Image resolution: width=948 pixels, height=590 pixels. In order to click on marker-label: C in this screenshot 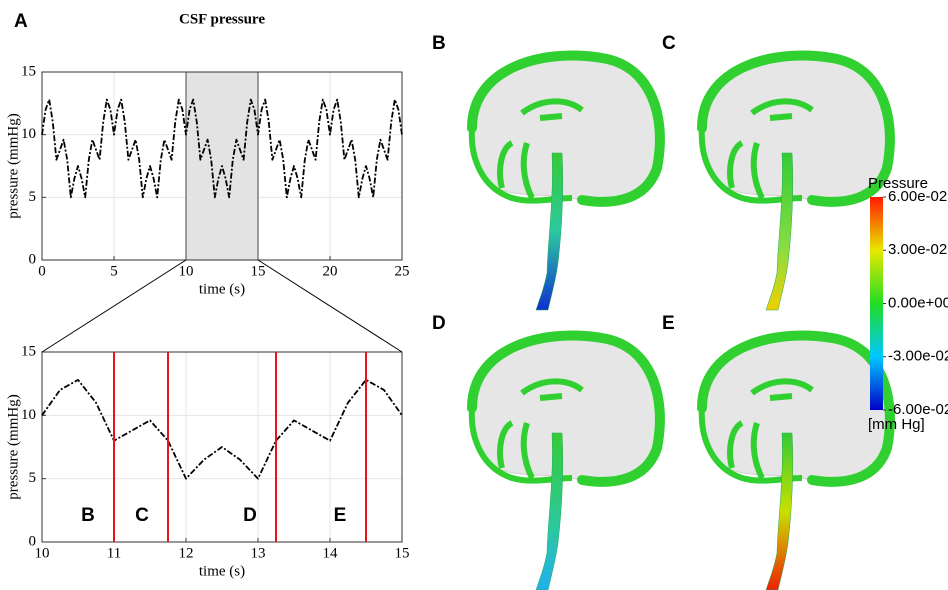, I will do `click(142, 515)`.